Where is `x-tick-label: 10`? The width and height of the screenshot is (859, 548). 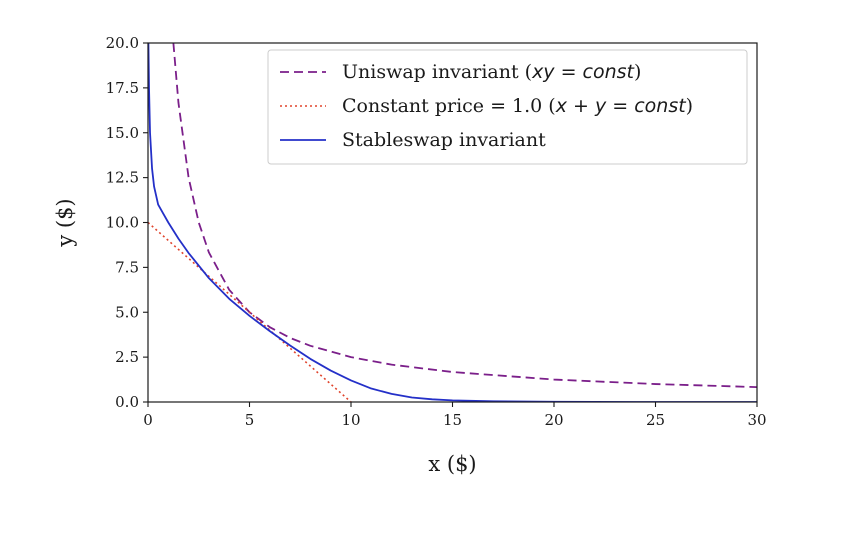 x-tick-label: 10 is located at coordinates (350, 420).